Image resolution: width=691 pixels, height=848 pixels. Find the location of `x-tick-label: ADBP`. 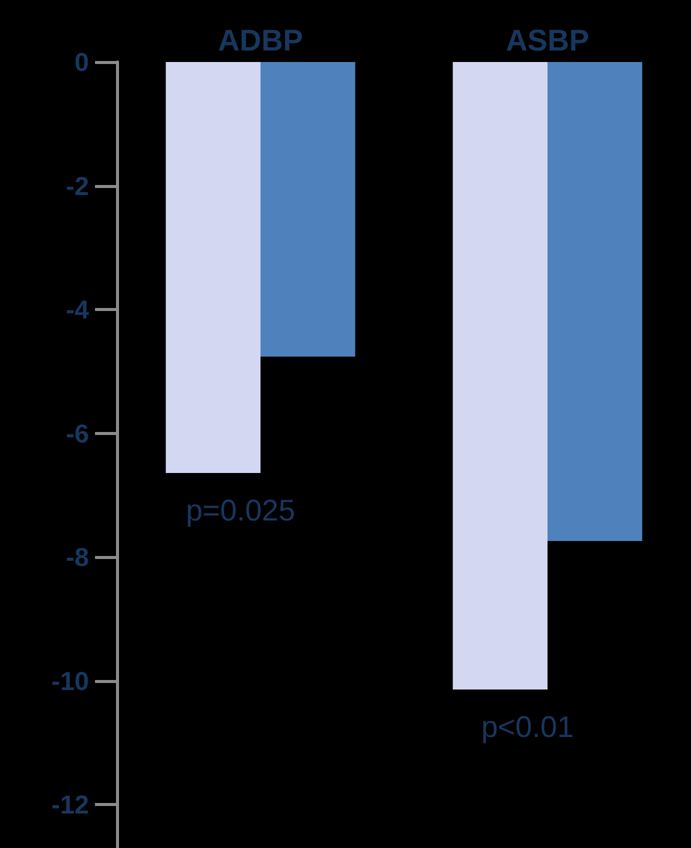

x-tick-label: ADBP is located at coordinates (261, 41).